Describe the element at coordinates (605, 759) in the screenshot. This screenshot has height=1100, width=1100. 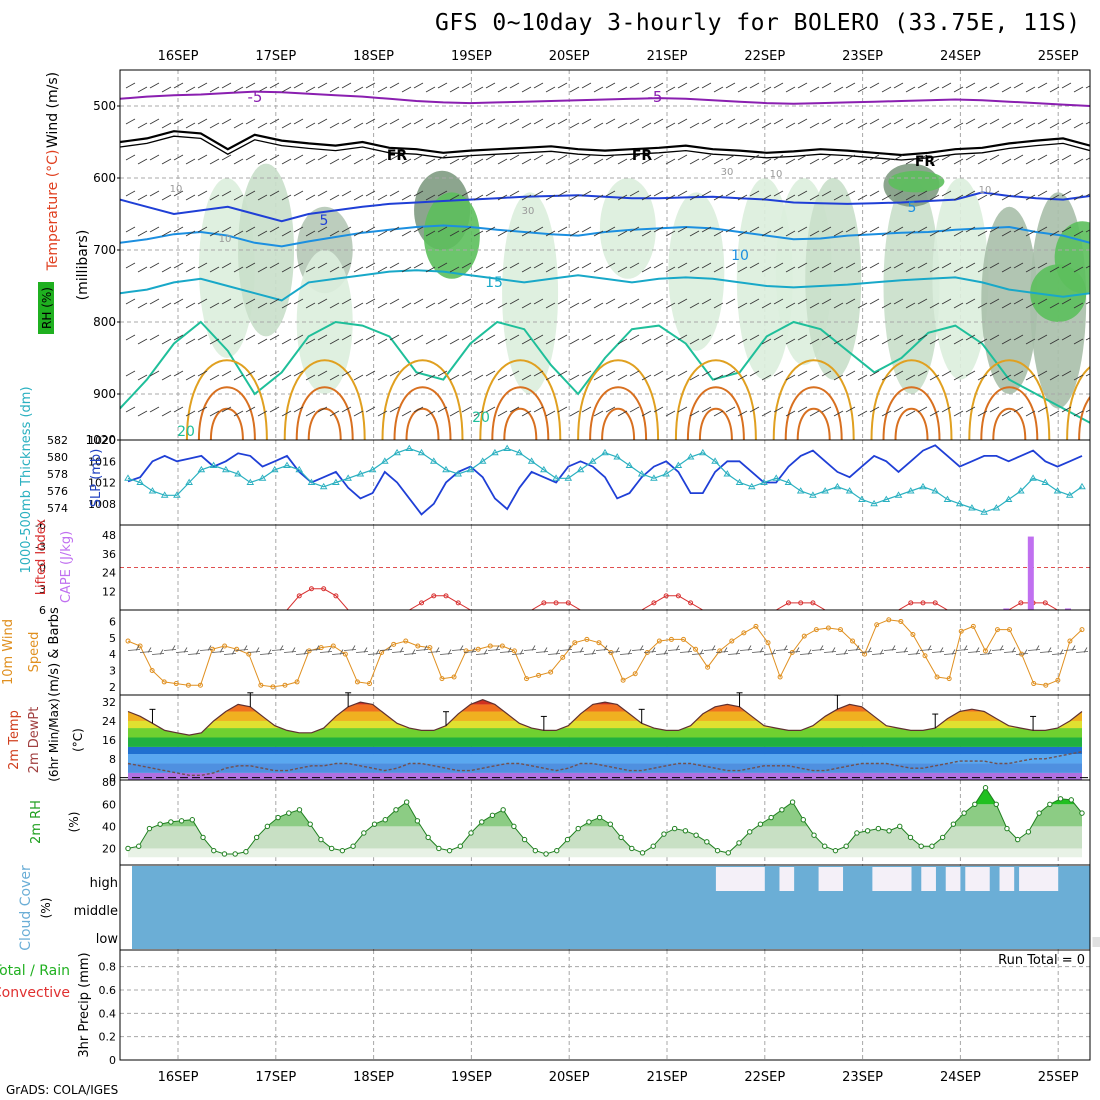
I see `temp-band` at that location.